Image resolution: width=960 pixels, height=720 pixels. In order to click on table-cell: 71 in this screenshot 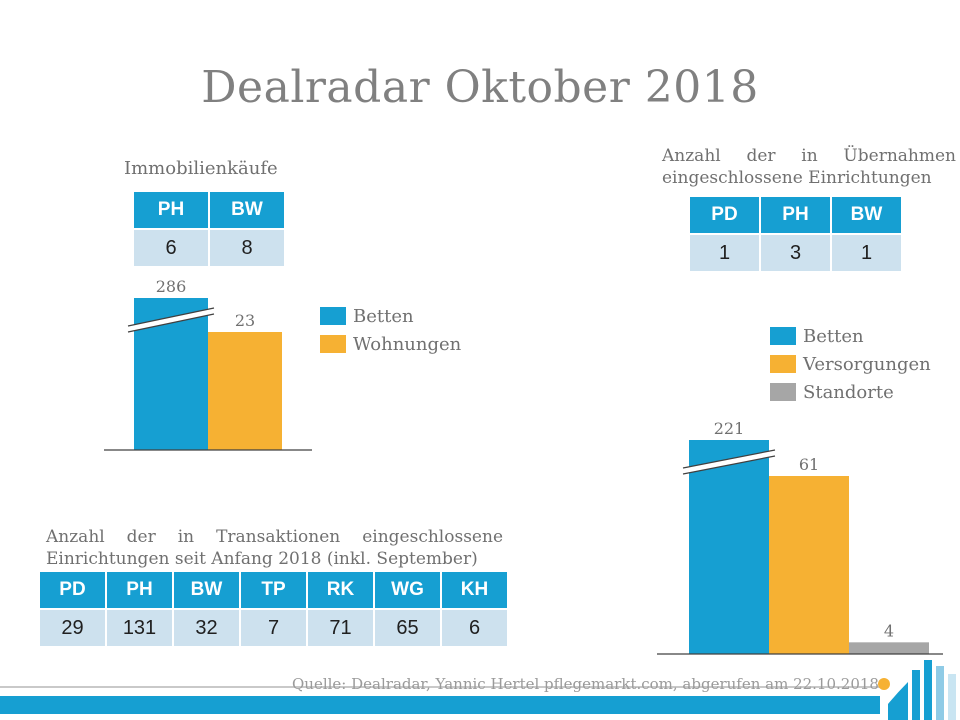, I will do `click(340, 628)`.